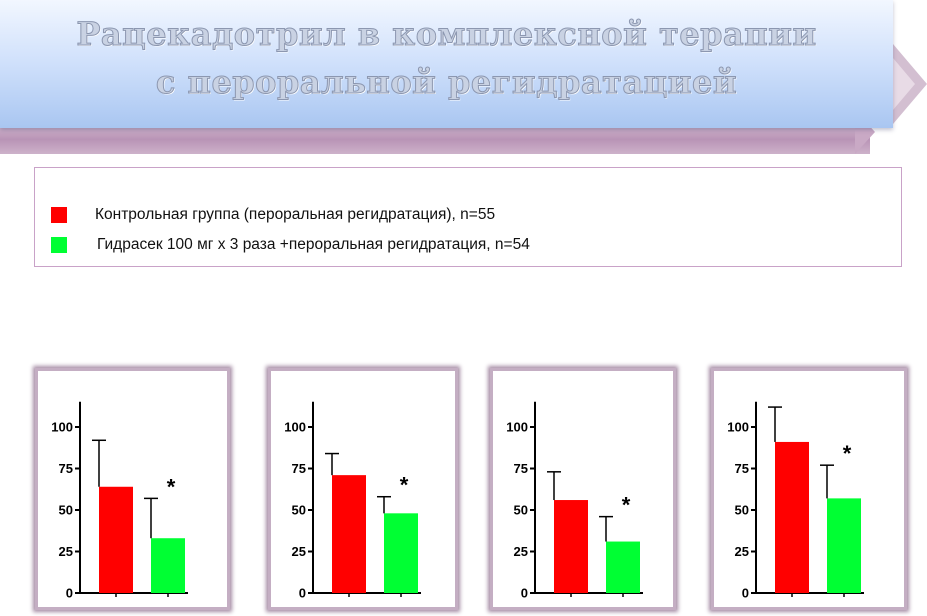  I want to click on banner-arrow-inner-icon, so click(904, 84).